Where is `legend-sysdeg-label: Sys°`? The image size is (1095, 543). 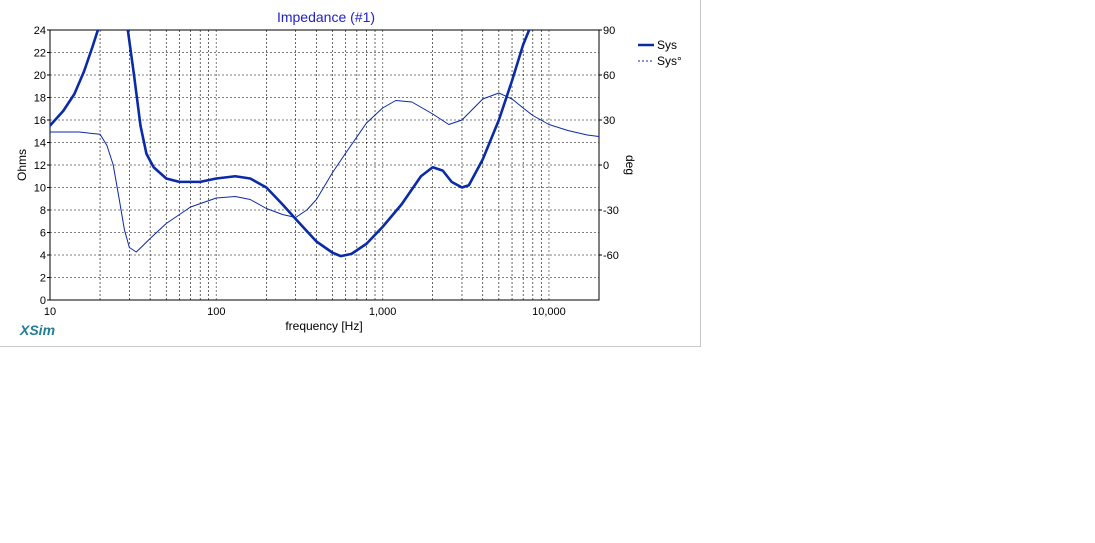
legend-sysdeg-label: Sys° is located at coordinates (669, 61).